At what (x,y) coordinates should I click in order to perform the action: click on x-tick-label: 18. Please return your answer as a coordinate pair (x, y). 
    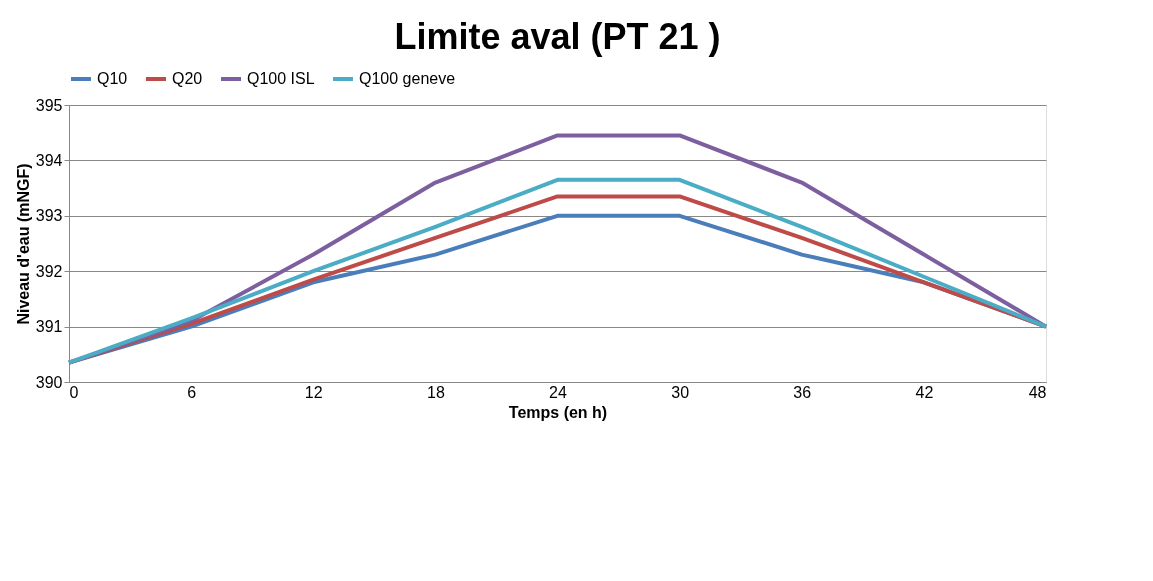
    Looking at the image, I should click on (435, 392).